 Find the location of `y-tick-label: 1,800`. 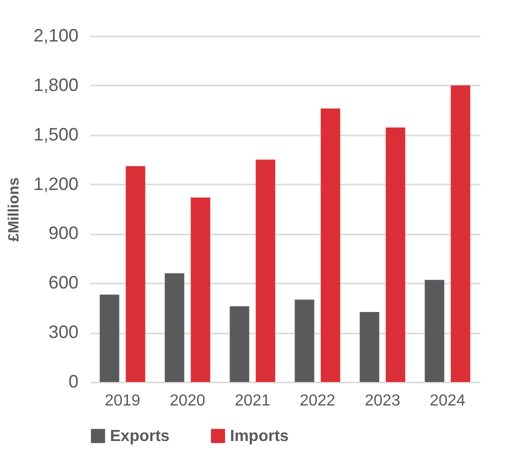

y-tick-label: 1,800 is located at coordinates (55, 84).